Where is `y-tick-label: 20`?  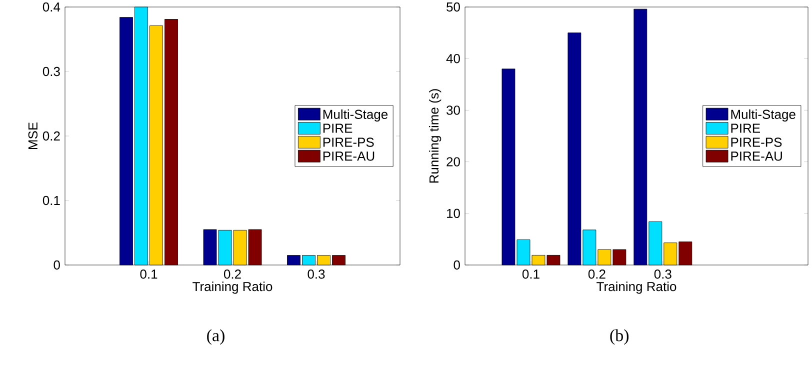
y-tick-label: 20 is located at coordinates (453, 161).